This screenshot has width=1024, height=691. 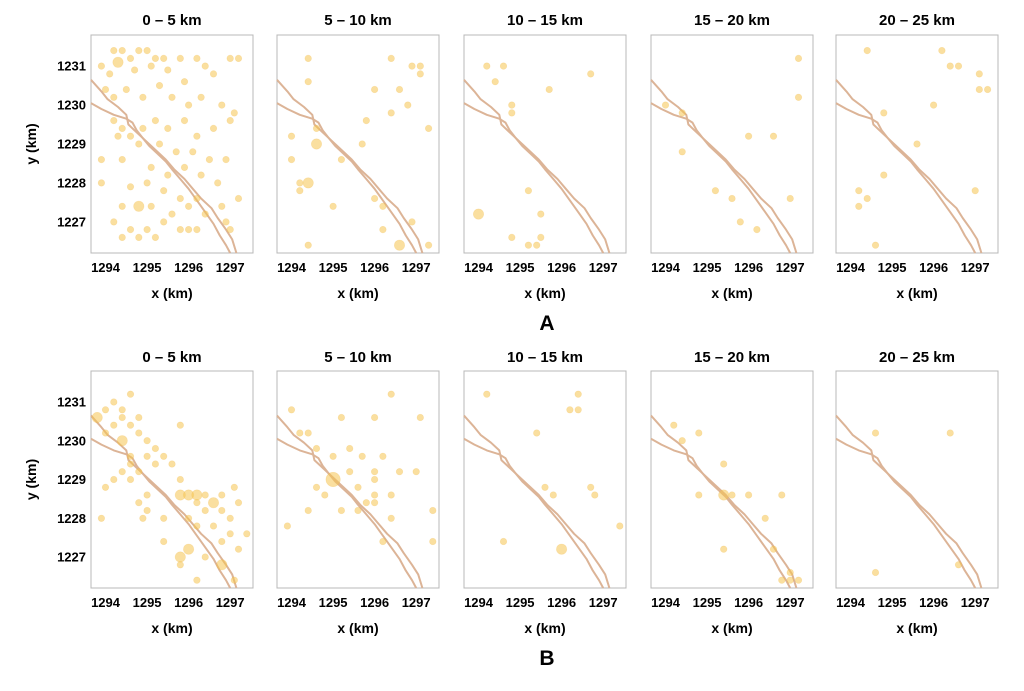 I want to click on subplot: 20 – 25 km 1294 1295 1296 1297 x (km), so click(x=917, y=492).